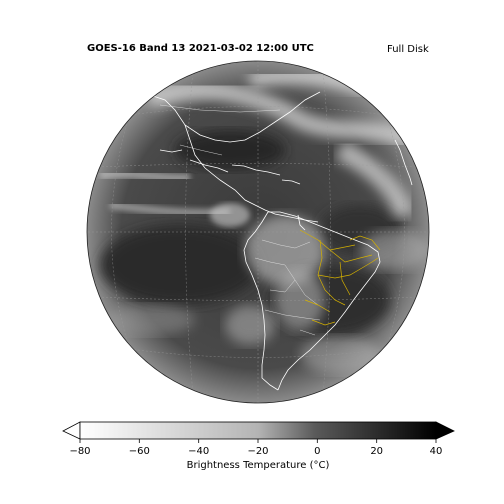  What do you see at coordinates (258, 451) in the screenshot?
I see `colorbar-tick-label: −20` at bounding box center [258, 451].